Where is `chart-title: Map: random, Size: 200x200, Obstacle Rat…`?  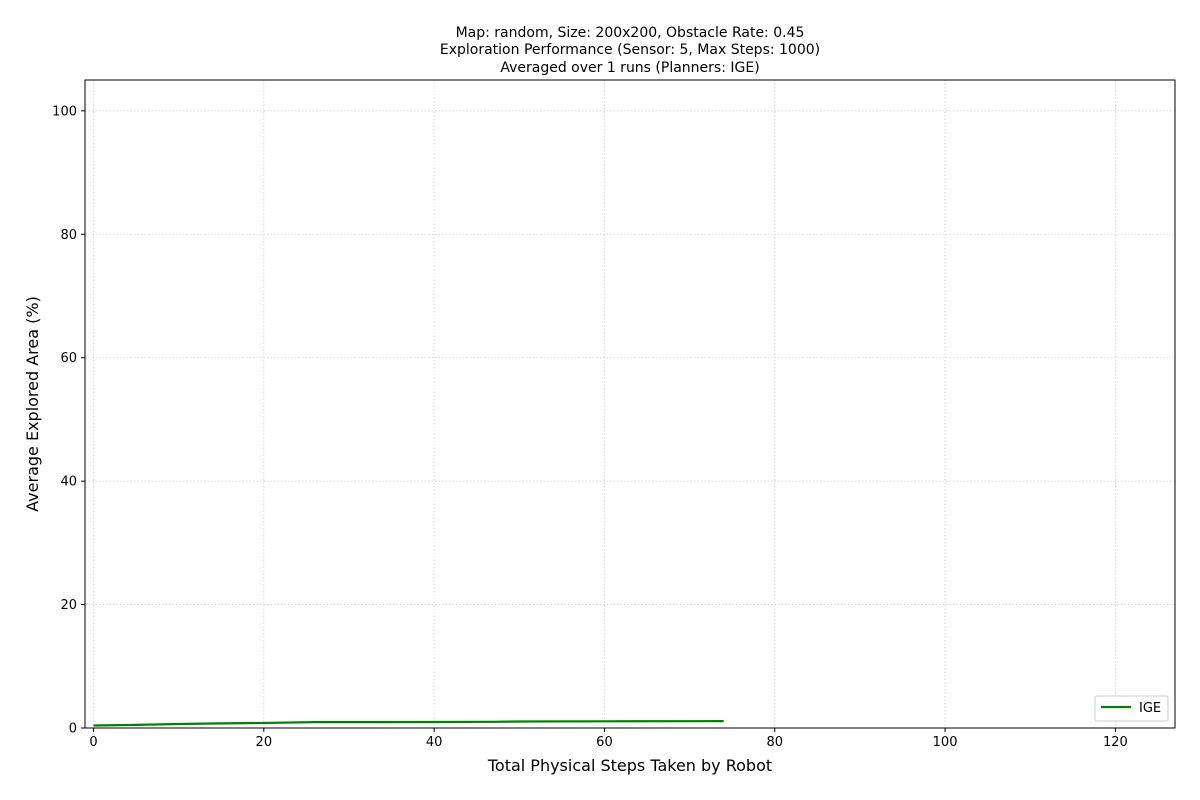 chart-title: Map: random, Size: 200x200, Obstacle Rat… is located at coordinates (630, 50).